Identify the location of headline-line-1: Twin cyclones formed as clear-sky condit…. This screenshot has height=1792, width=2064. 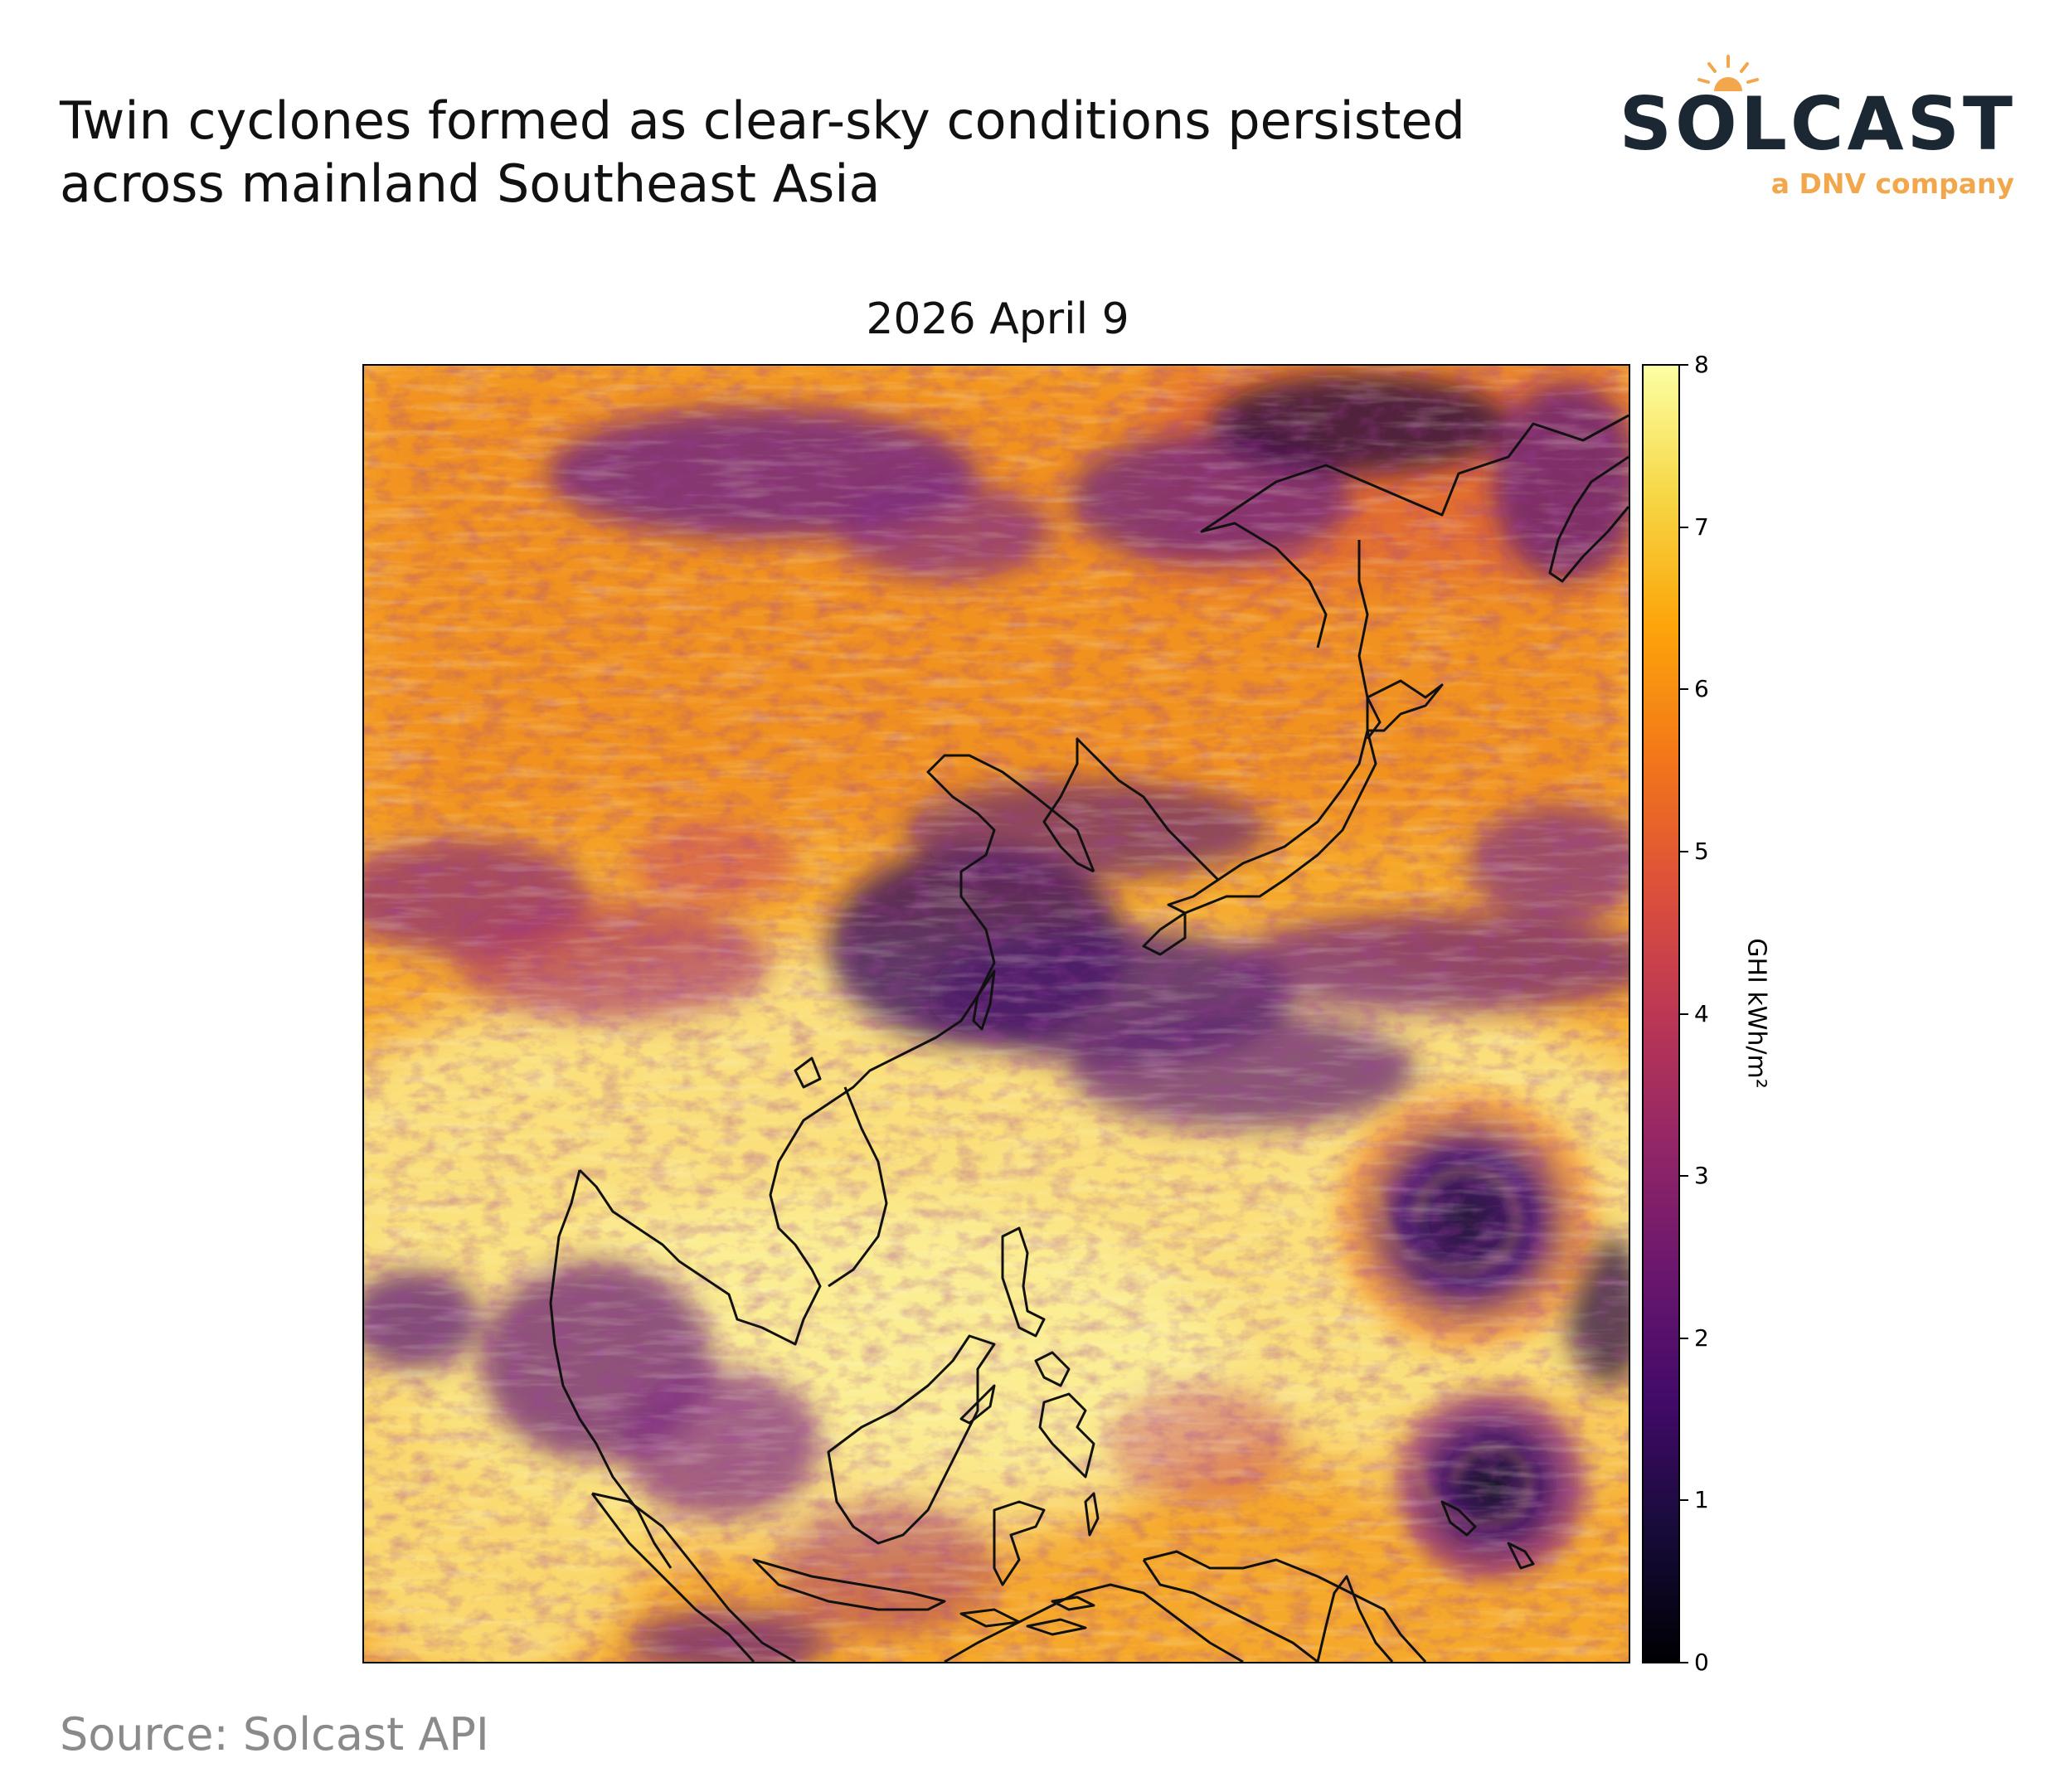
(762, 120).